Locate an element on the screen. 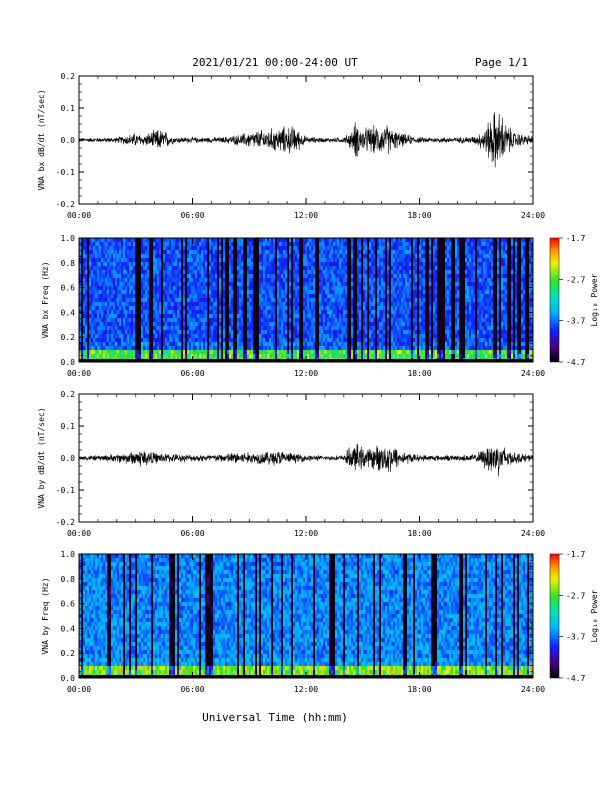 The height and width of the screenshot is (792, 612). x-tick-label: 24:00 is located at coordinates (533, 215).